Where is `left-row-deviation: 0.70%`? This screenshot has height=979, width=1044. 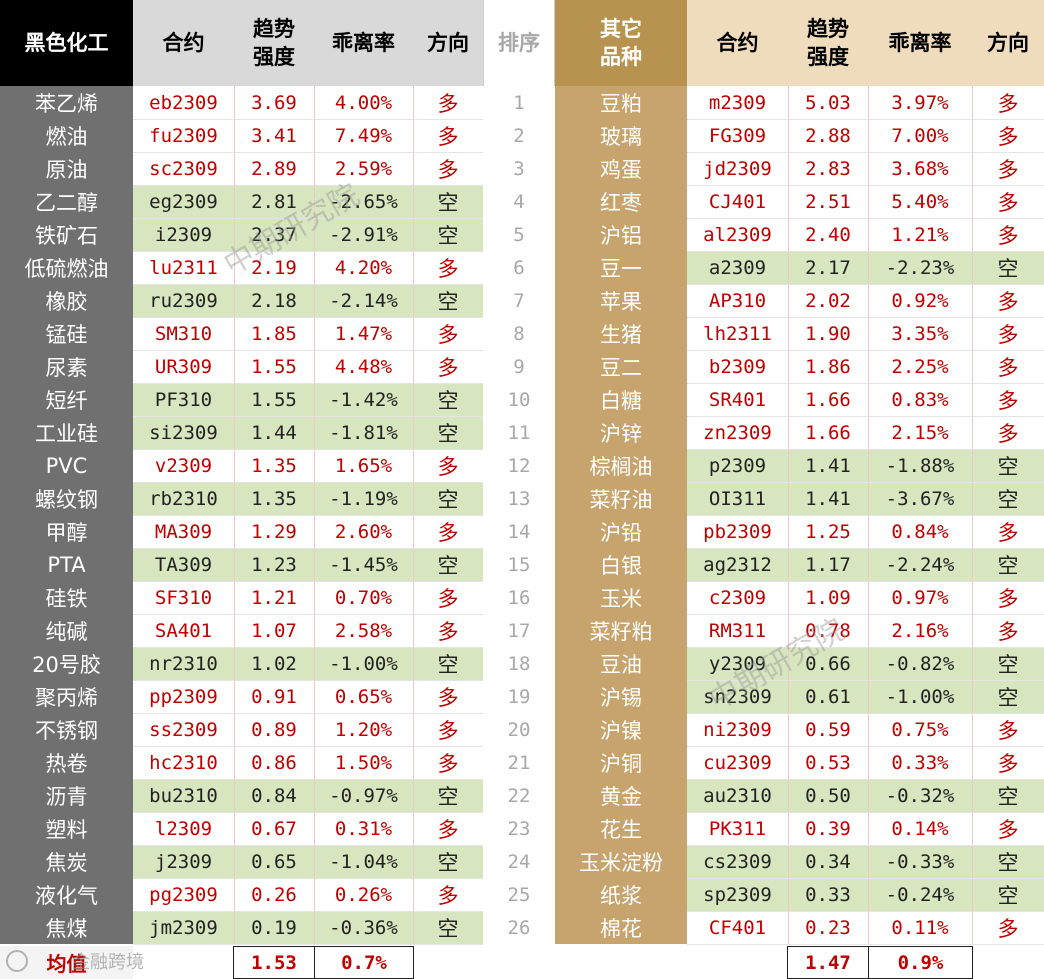
left-row-deviation: 0.70% is located at coordinates (363, 597).